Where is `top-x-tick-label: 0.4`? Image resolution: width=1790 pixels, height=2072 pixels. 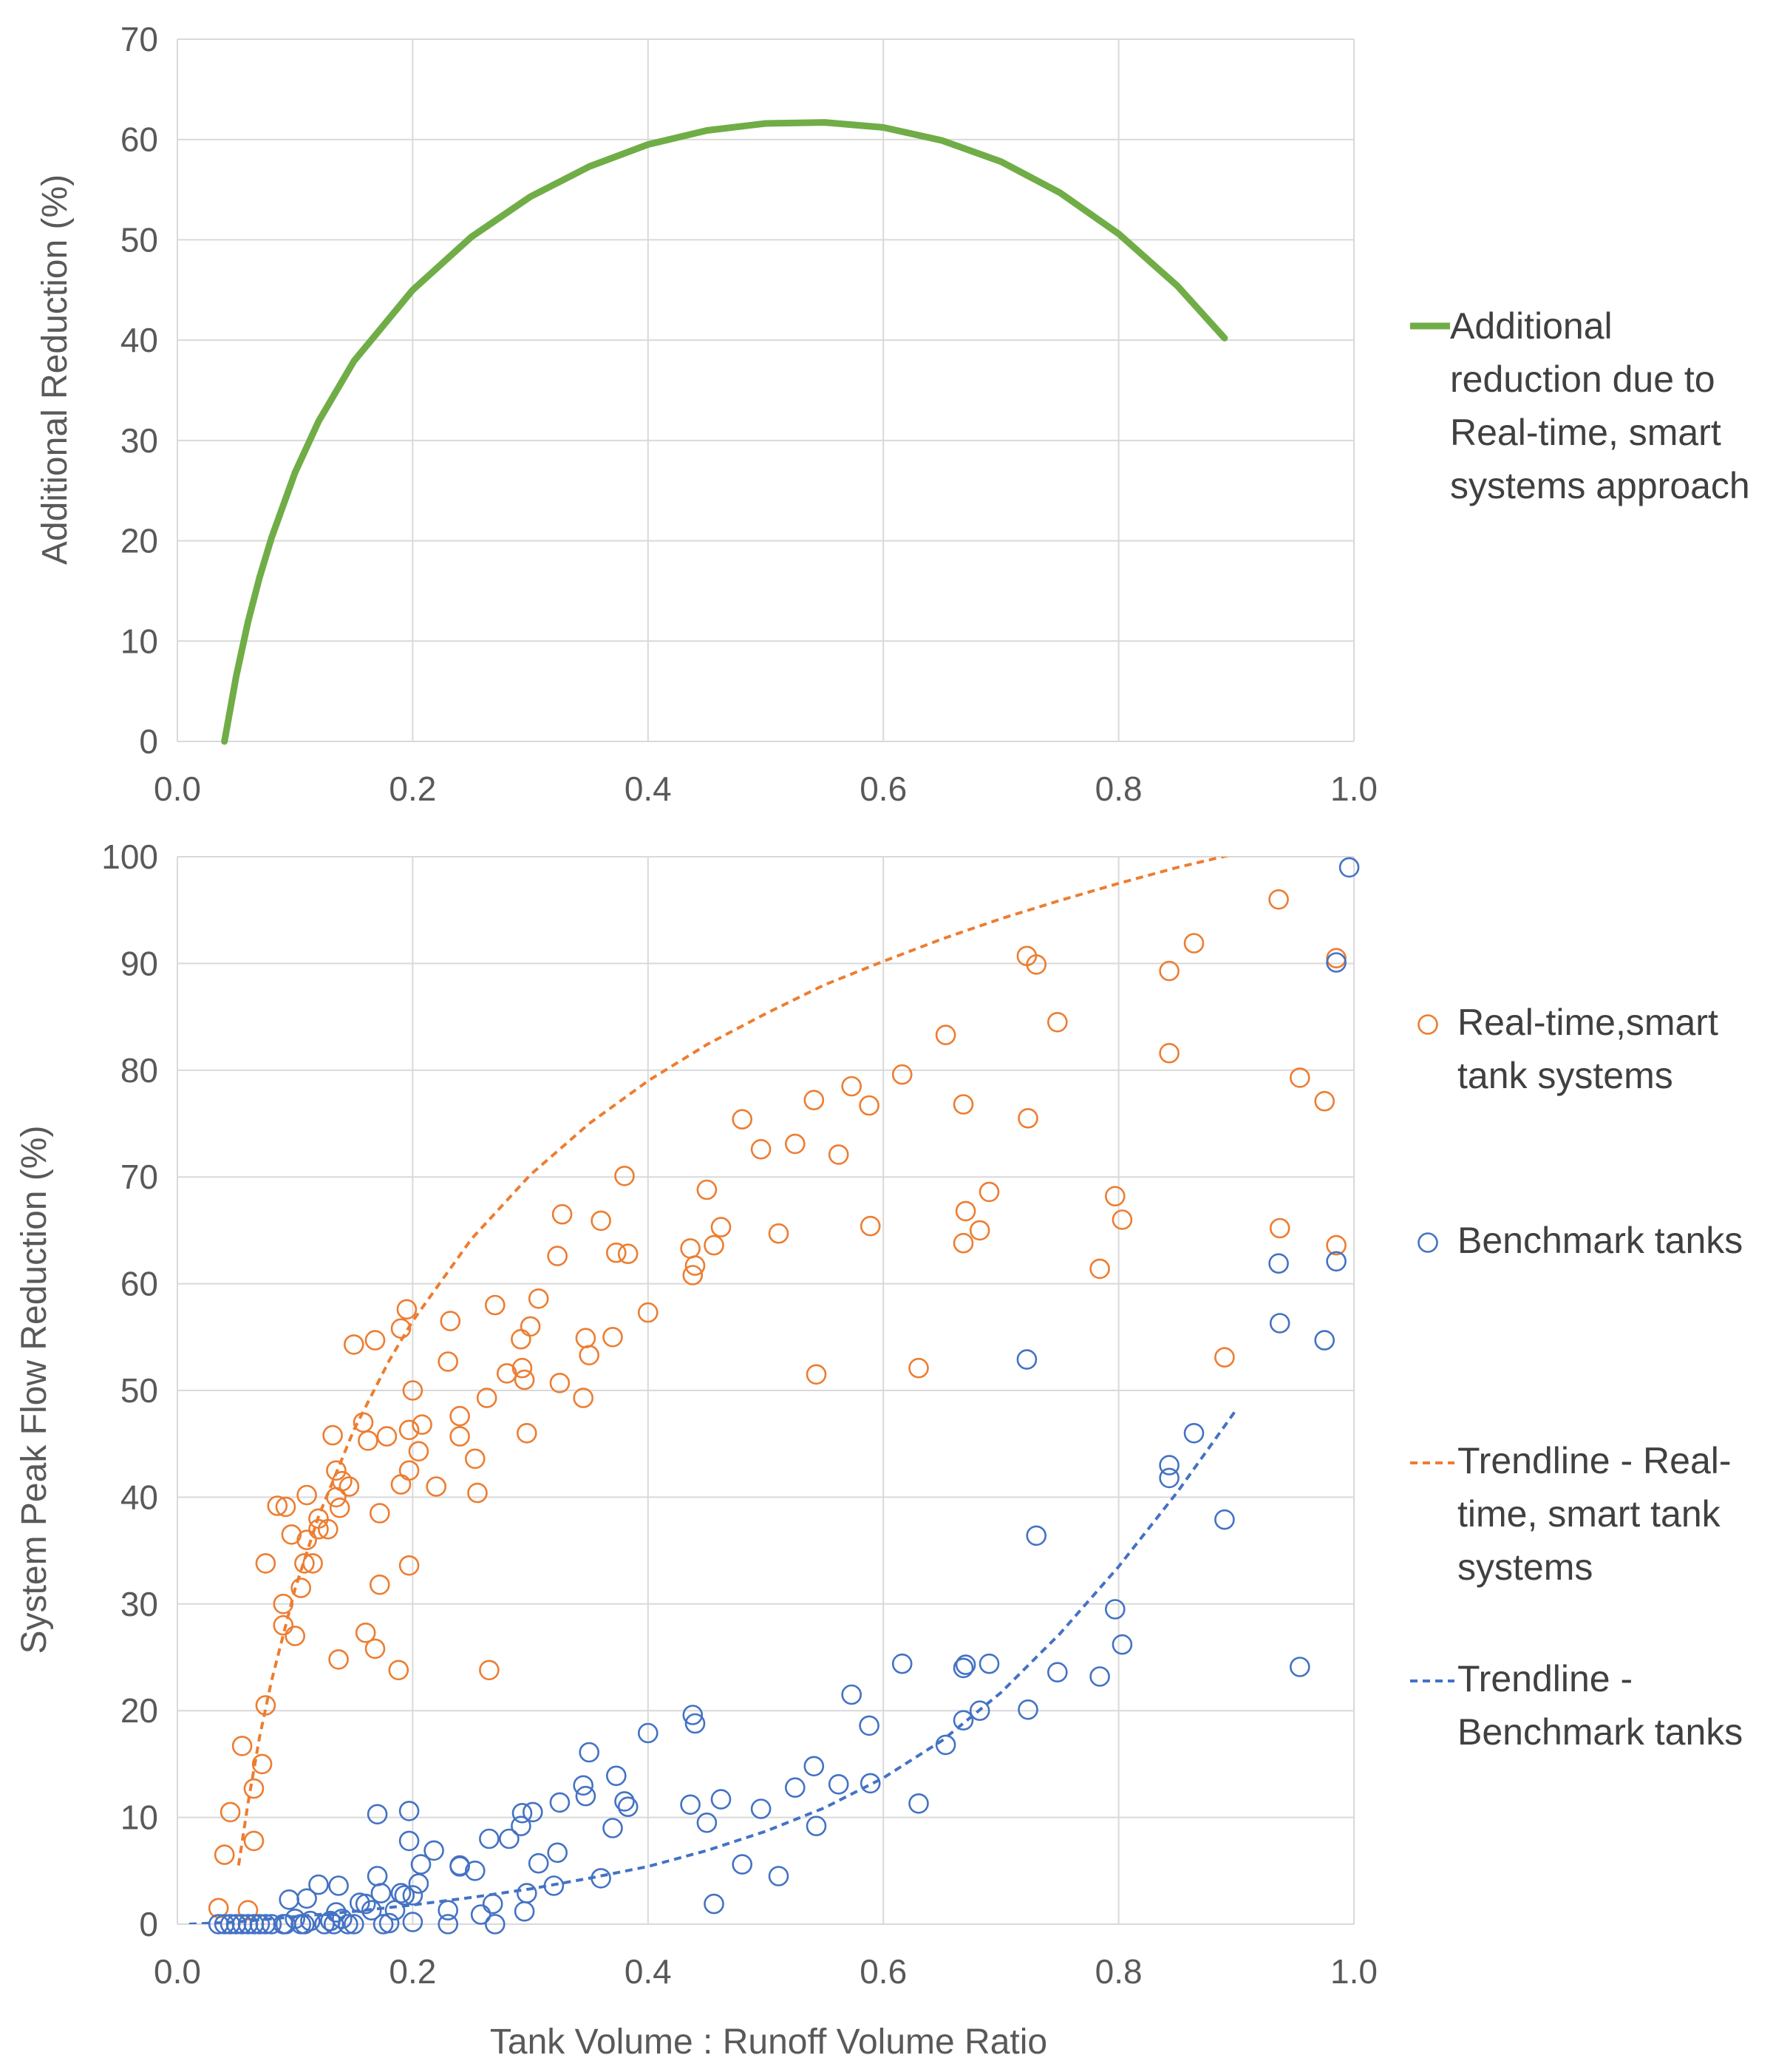 top-x-tick-label: 0.4 is located at coordinates (649, 789).